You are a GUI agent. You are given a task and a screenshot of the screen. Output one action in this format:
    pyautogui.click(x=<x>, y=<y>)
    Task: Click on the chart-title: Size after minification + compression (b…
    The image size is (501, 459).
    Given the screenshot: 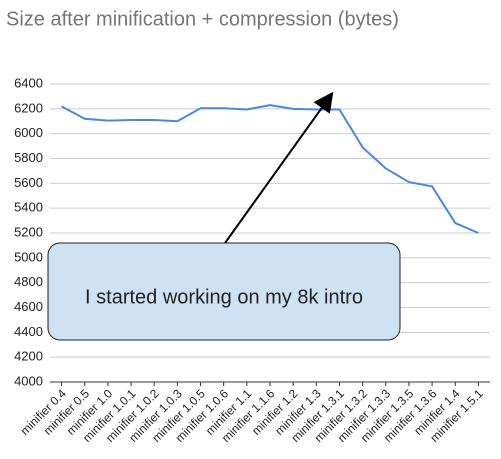 What is the action you would take?
    pyautogui.click(x=202, y=19)
    